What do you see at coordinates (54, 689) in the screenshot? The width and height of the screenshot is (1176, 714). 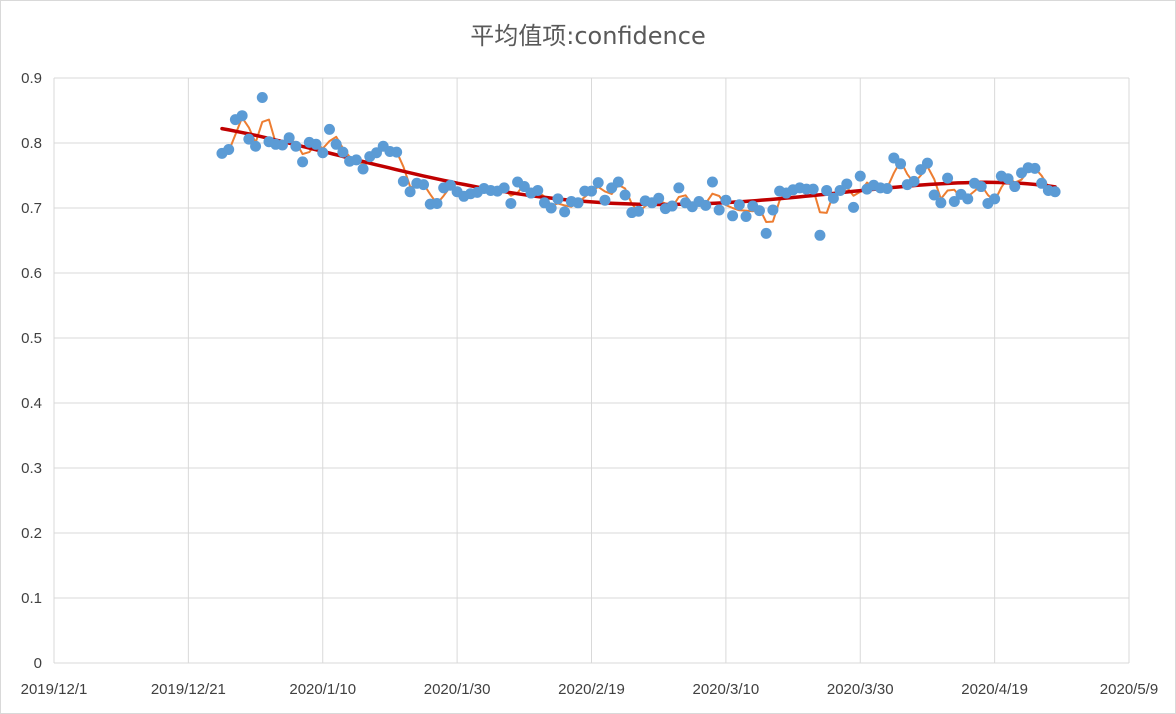 I see `x-tick-label: 2019/12/1` at bounding box center [54, 689].